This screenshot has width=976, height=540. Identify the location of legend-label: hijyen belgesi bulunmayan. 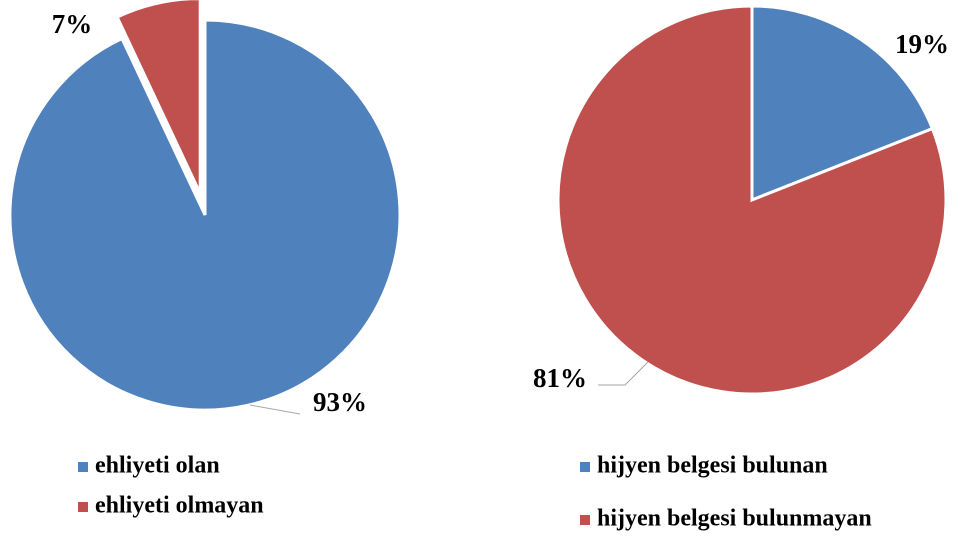
(734, 519).